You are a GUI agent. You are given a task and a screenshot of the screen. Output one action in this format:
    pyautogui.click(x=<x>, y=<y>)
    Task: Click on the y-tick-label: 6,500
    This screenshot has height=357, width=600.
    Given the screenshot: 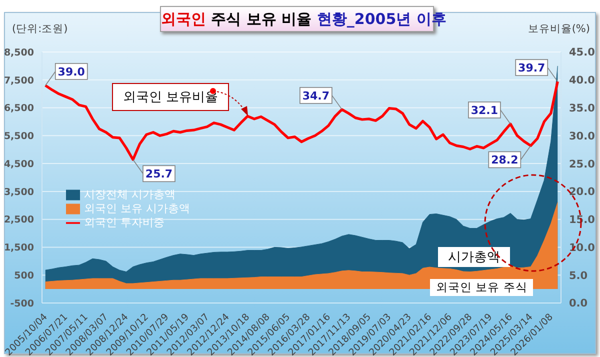 What is the action you would take?
    pyautogui.click(x=19, y=108)
    